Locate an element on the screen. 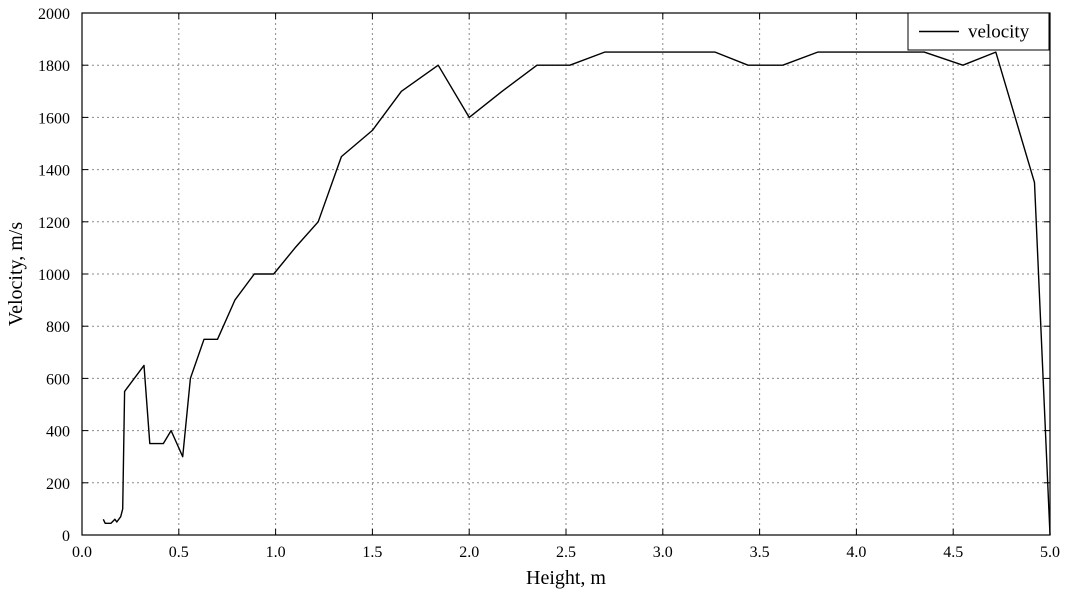 The height and width of the screenshot is (595, 1068). x-tick-label: 4.5 is located at coordinates (953, 552).